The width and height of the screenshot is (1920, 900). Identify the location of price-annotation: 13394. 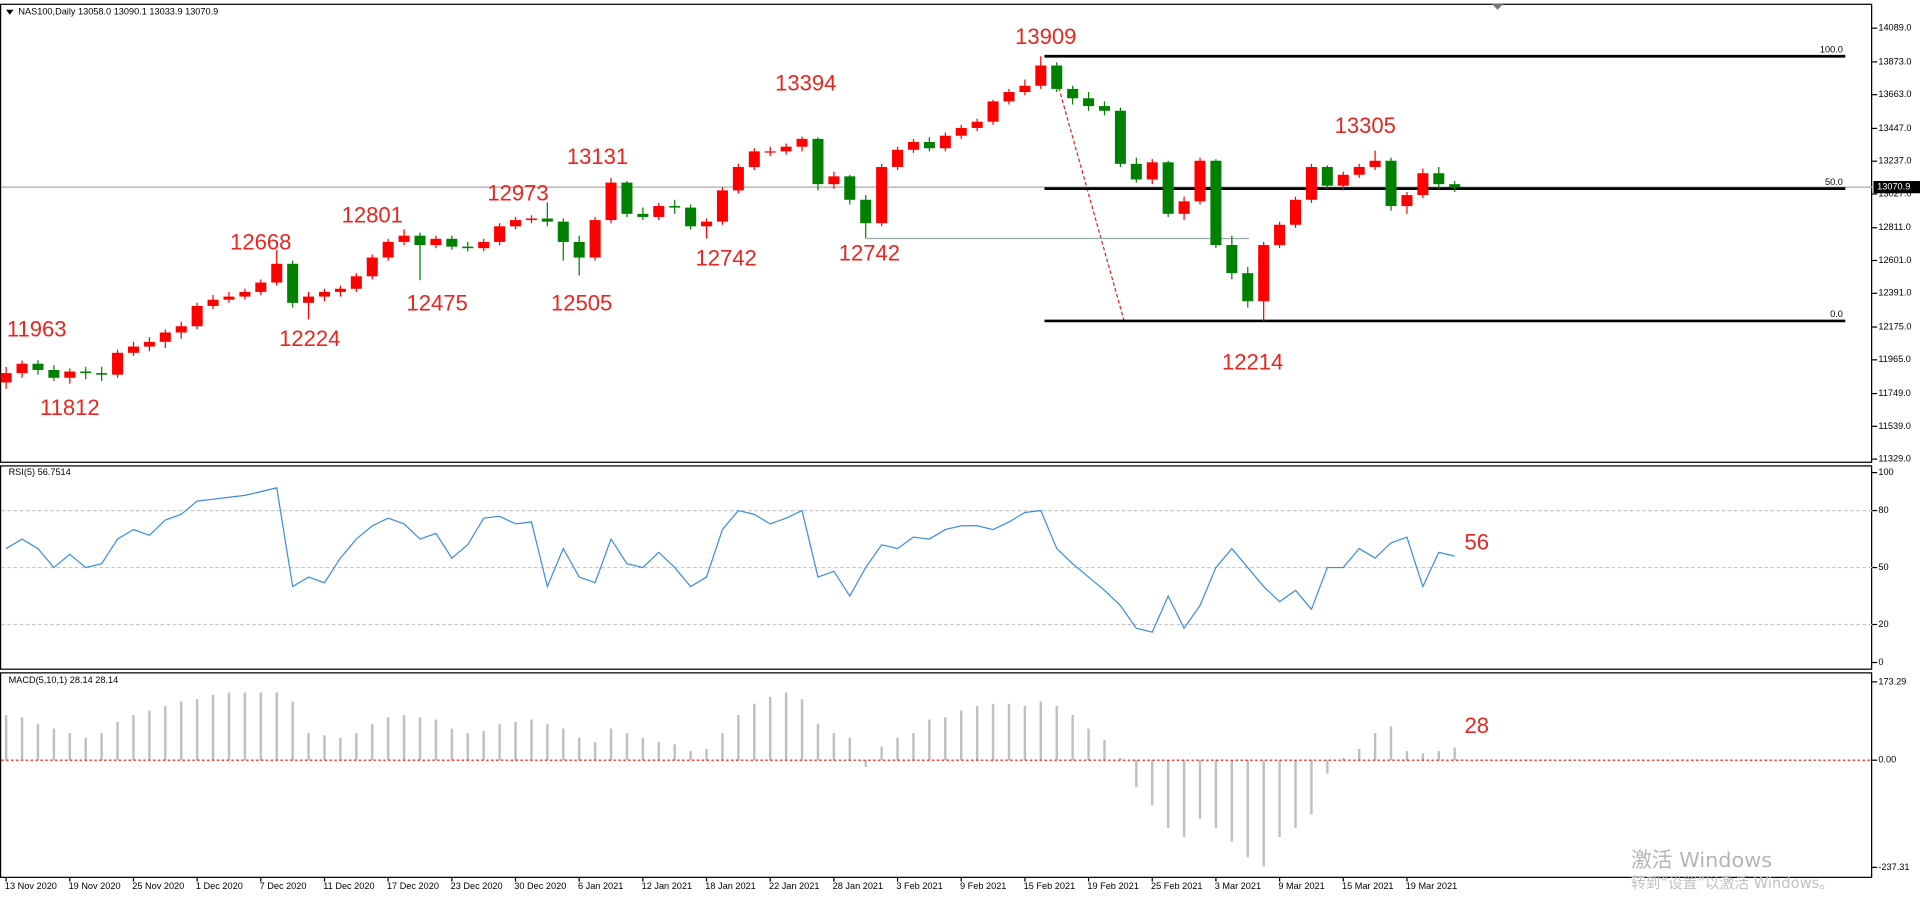
(805, 82).